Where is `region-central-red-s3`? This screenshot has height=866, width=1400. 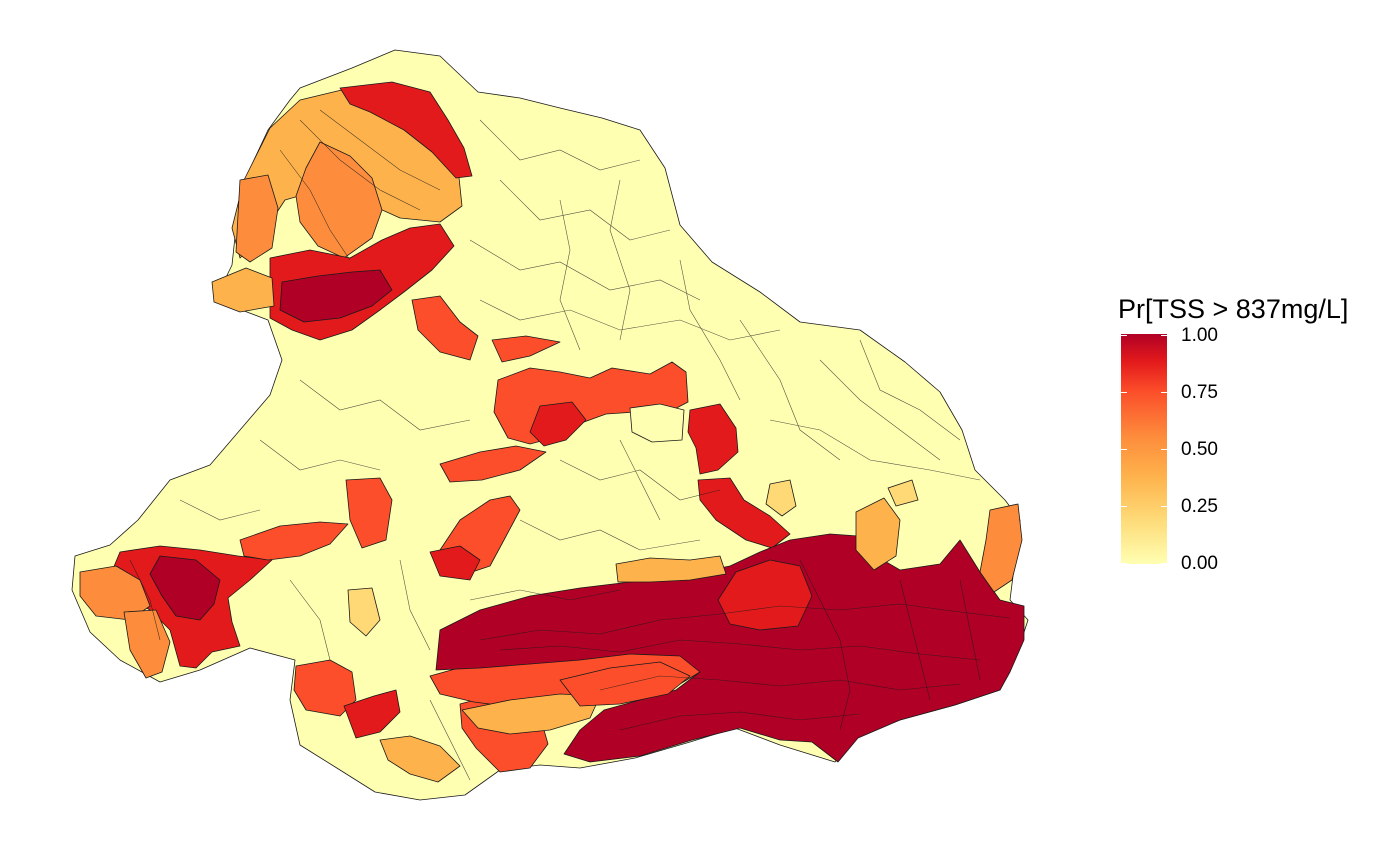 region-central-red-s3 is located at coordinates (455, 563).